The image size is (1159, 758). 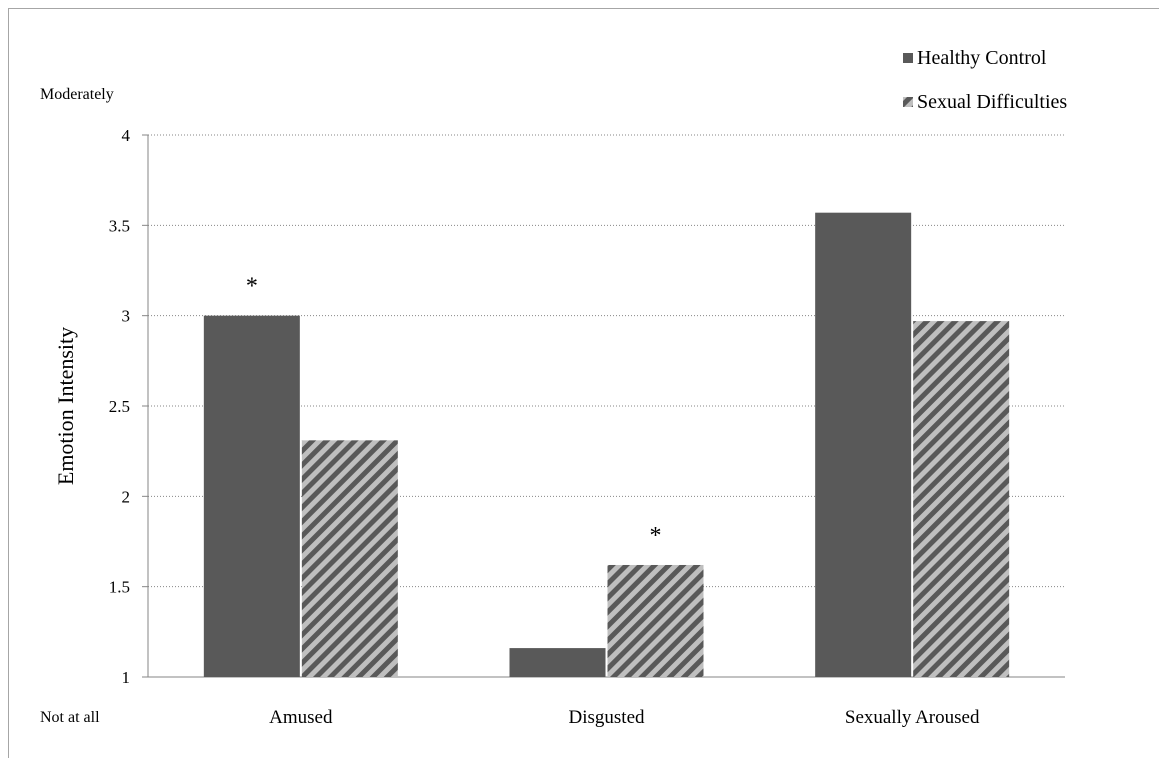 What do you see at coordinates (908, 102) in the screenshot?
I see `legend-swatch-sexual-difficulties` at bounding box center [908, 102].